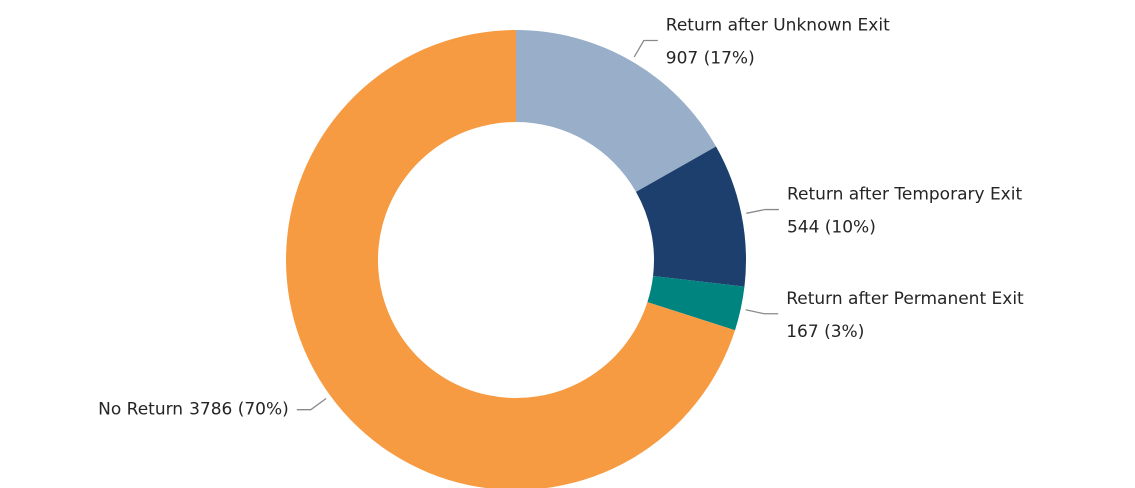  Describe the element at coordinates (778, 25) in the screenshot. I see `slice-label: Return after Unknown Exit` at that location.